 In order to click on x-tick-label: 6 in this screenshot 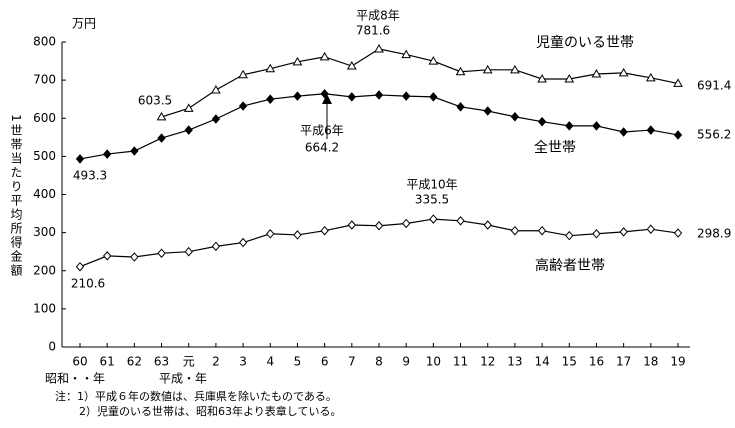, I will do `click(325, 362)`.